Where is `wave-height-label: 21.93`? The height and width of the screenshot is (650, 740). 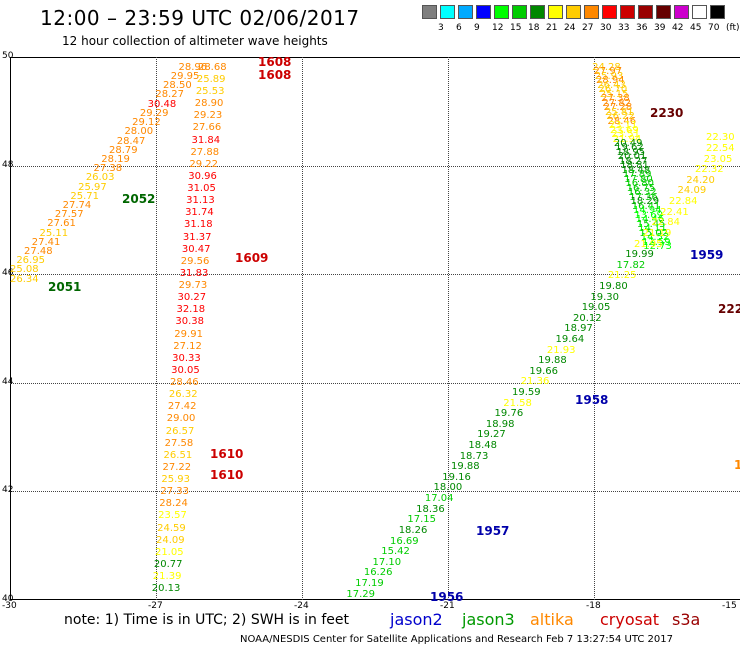
wave-height-label: 21.93 is located at coordinates (561, 350).